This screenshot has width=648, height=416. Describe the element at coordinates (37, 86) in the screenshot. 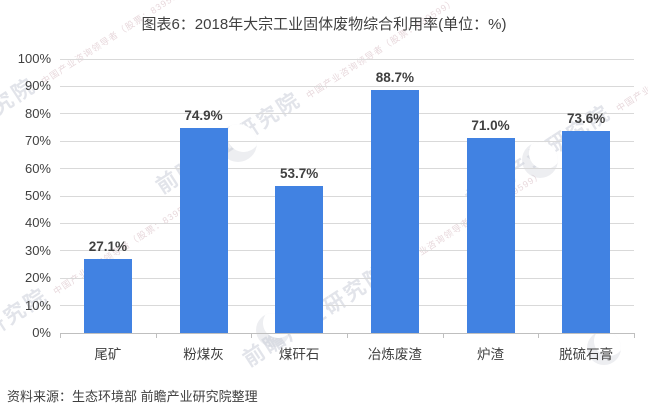

I see `y-tick-label: 90%` at that location.